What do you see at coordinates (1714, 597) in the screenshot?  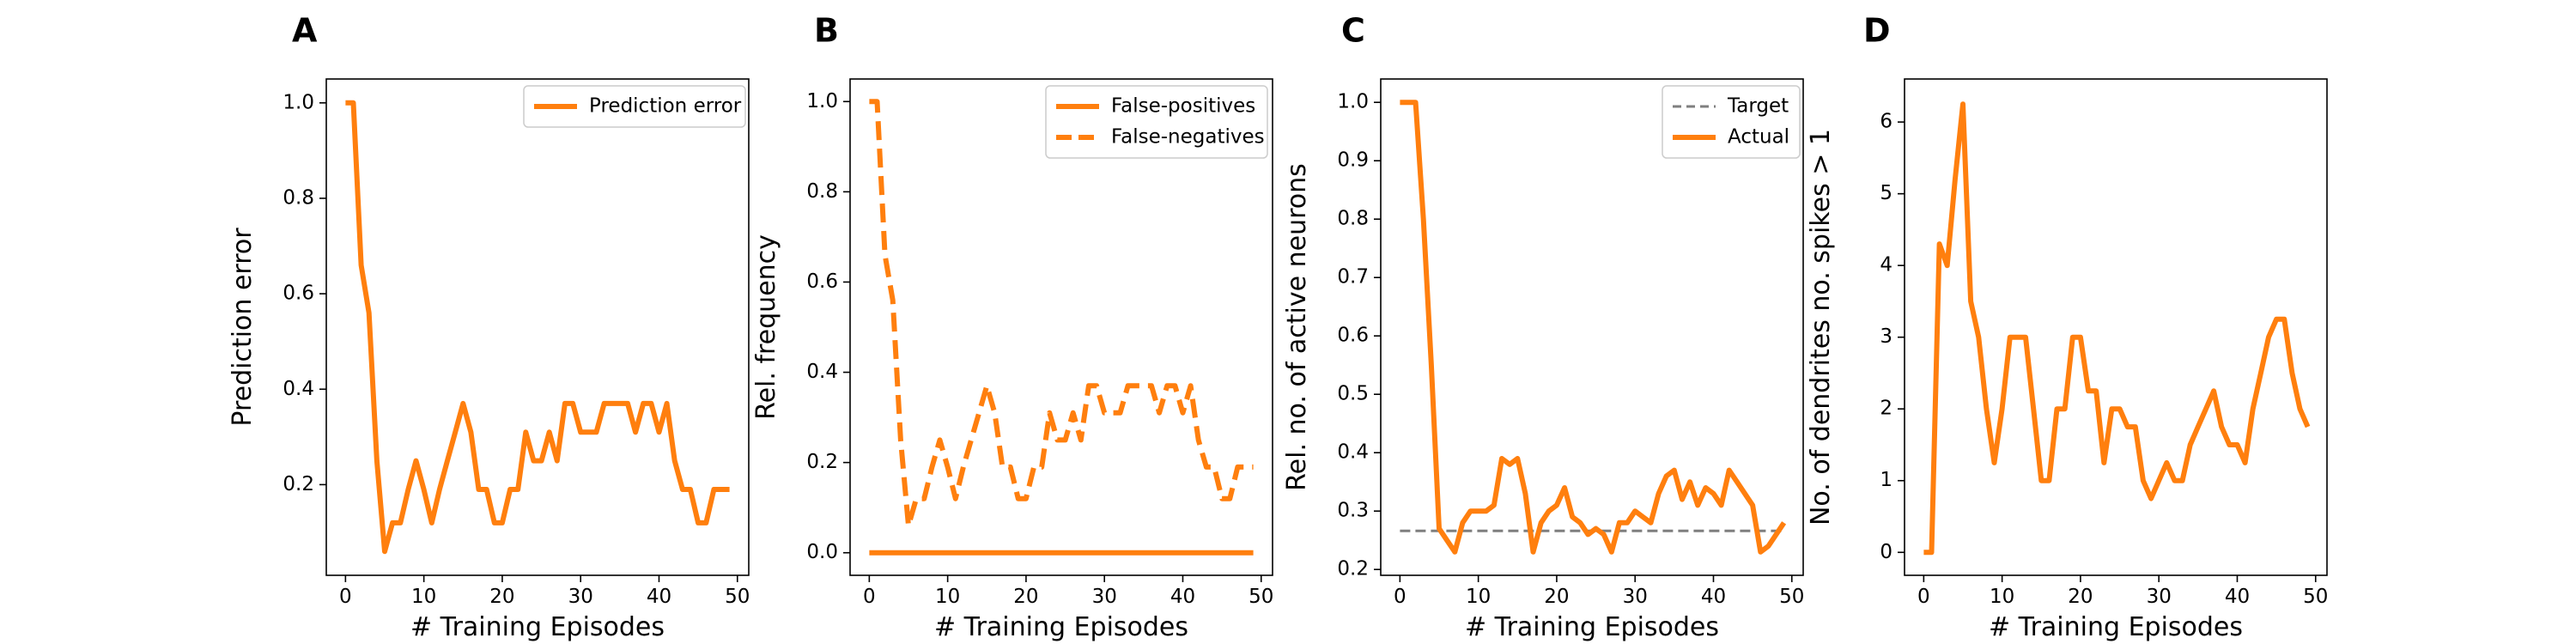 I see `chart-c-xtick-label: 40` at bounding box center [1714, 597].